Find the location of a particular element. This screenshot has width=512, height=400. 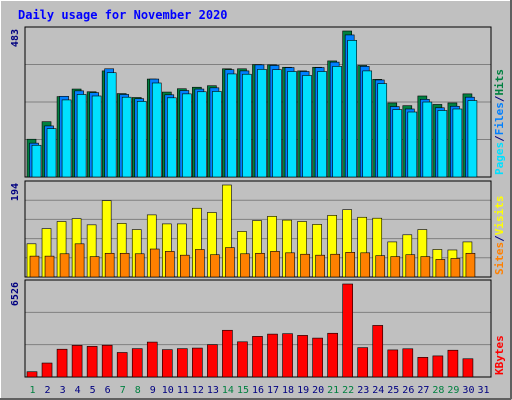

x-tick-label: 30 is located at coordinates (468, 390).